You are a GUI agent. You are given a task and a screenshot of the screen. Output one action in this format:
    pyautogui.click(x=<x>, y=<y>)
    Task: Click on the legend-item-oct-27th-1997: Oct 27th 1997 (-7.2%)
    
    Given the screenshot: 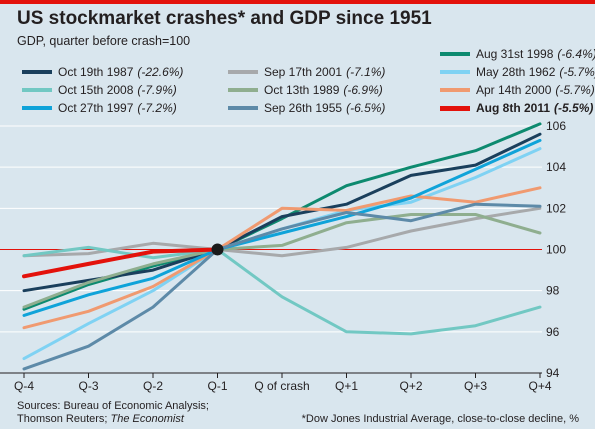 What is the action you would take?
    pyautogui.click(x=99, y=108)
    